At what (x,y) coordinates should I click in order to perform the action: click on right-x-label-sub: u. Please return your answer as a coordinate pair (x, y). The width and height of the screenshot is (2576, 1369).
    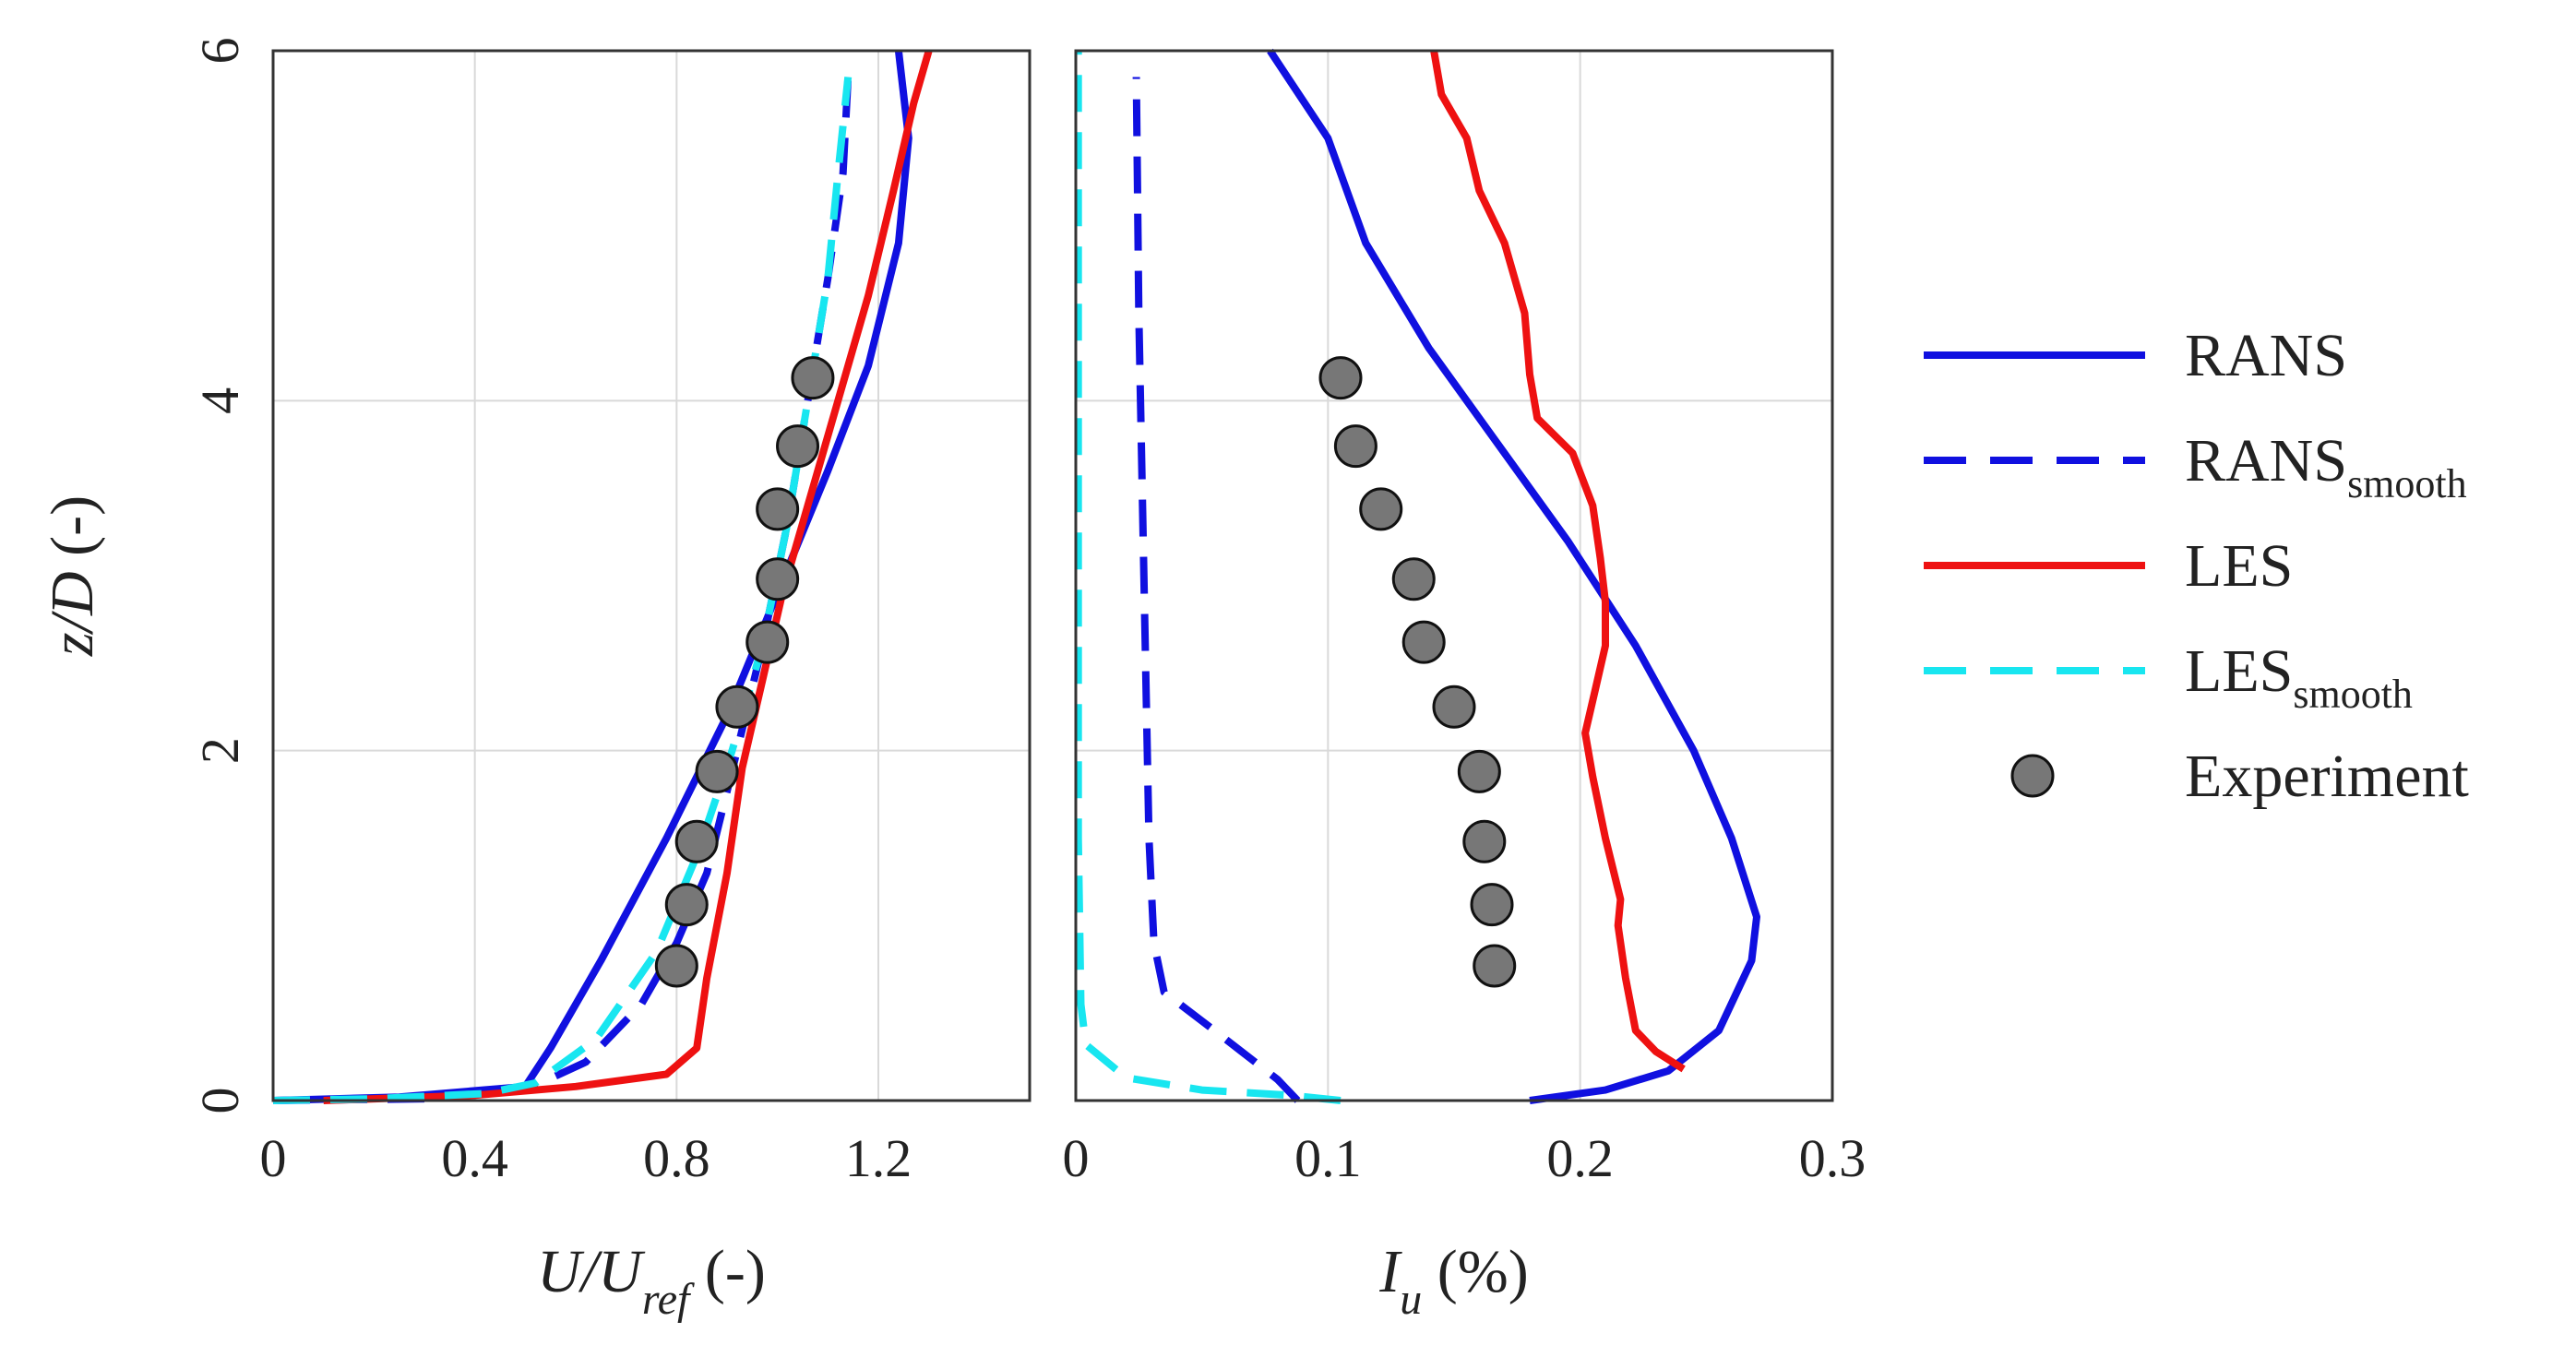
    Looking at the image, I should click on (1411, 1299).